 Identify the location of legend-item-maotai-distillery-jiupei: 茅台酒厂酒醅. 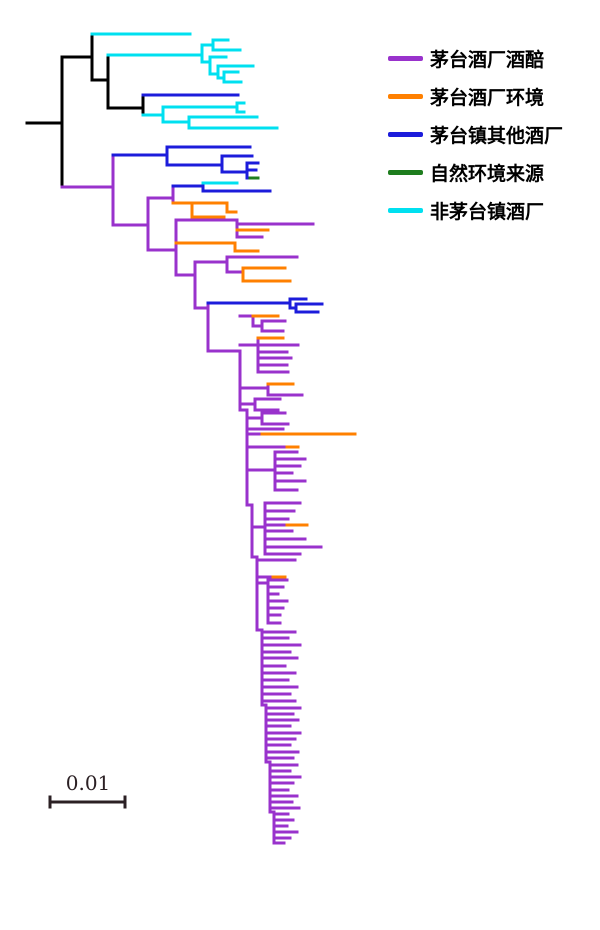
(475, 58).